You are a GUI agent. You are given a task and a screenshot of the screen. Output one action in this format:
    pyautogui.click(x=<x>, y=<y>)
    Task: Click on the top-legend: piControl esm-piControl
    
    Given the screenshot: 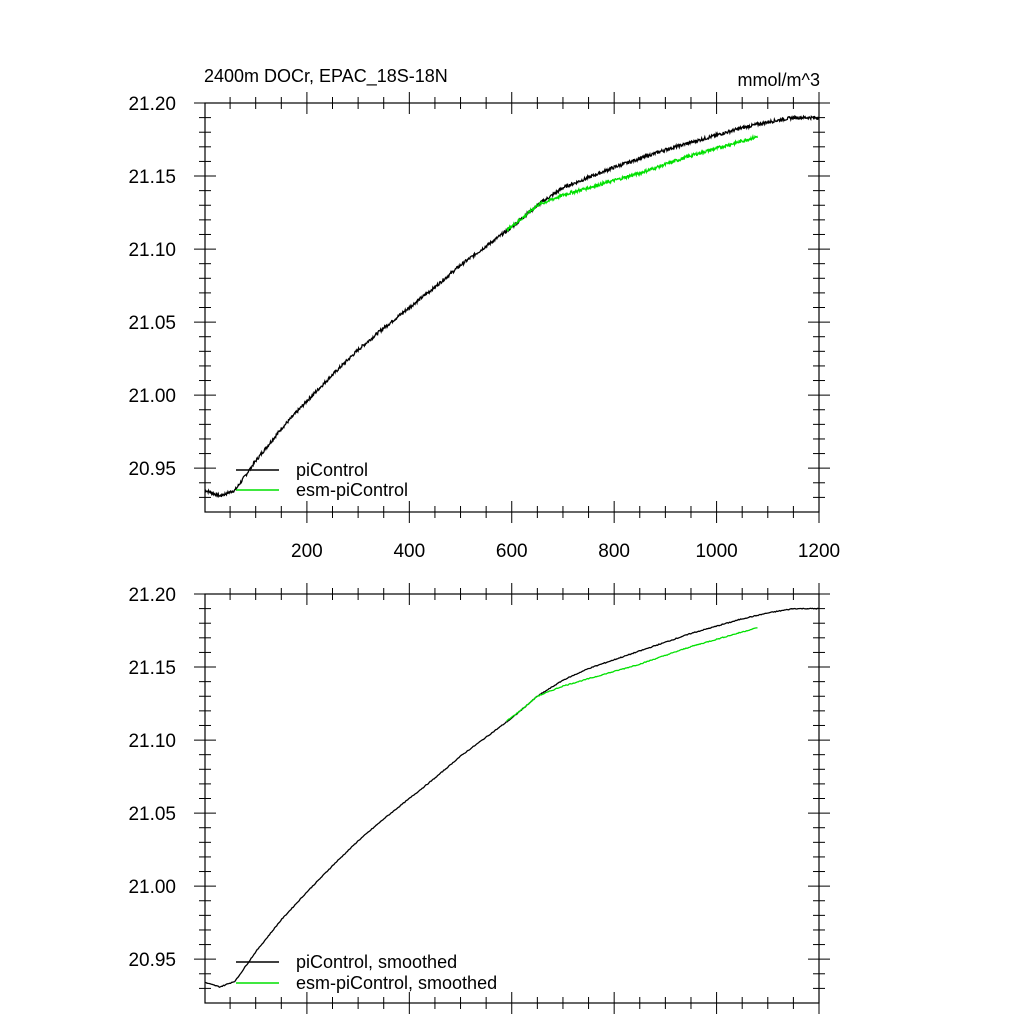 What is the action you would take?
    pyautogui.click(x=322, y=480)
    